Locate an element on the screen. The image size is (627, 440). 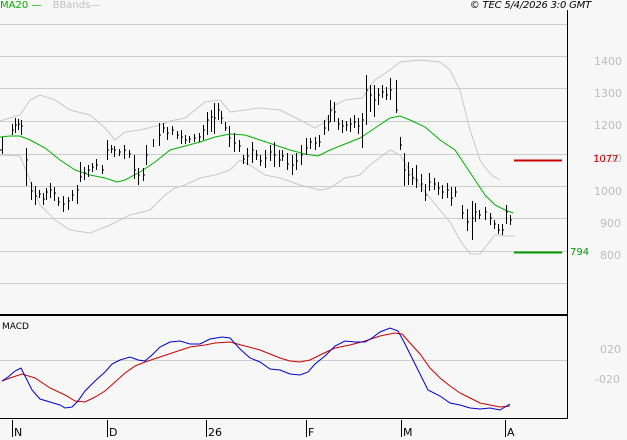
y-tick-1200: 1200 is located at coordinates (608, 125).